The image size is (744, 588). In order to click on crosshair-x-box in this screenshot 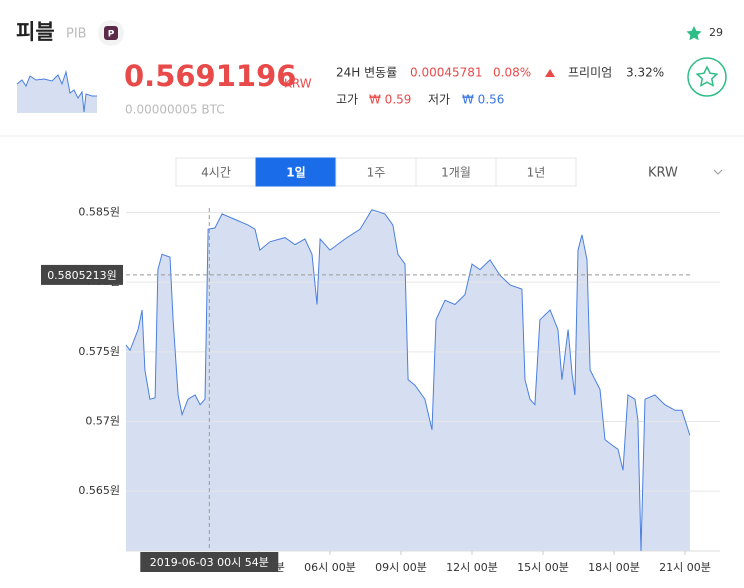, I will do `click(209, 562)`.